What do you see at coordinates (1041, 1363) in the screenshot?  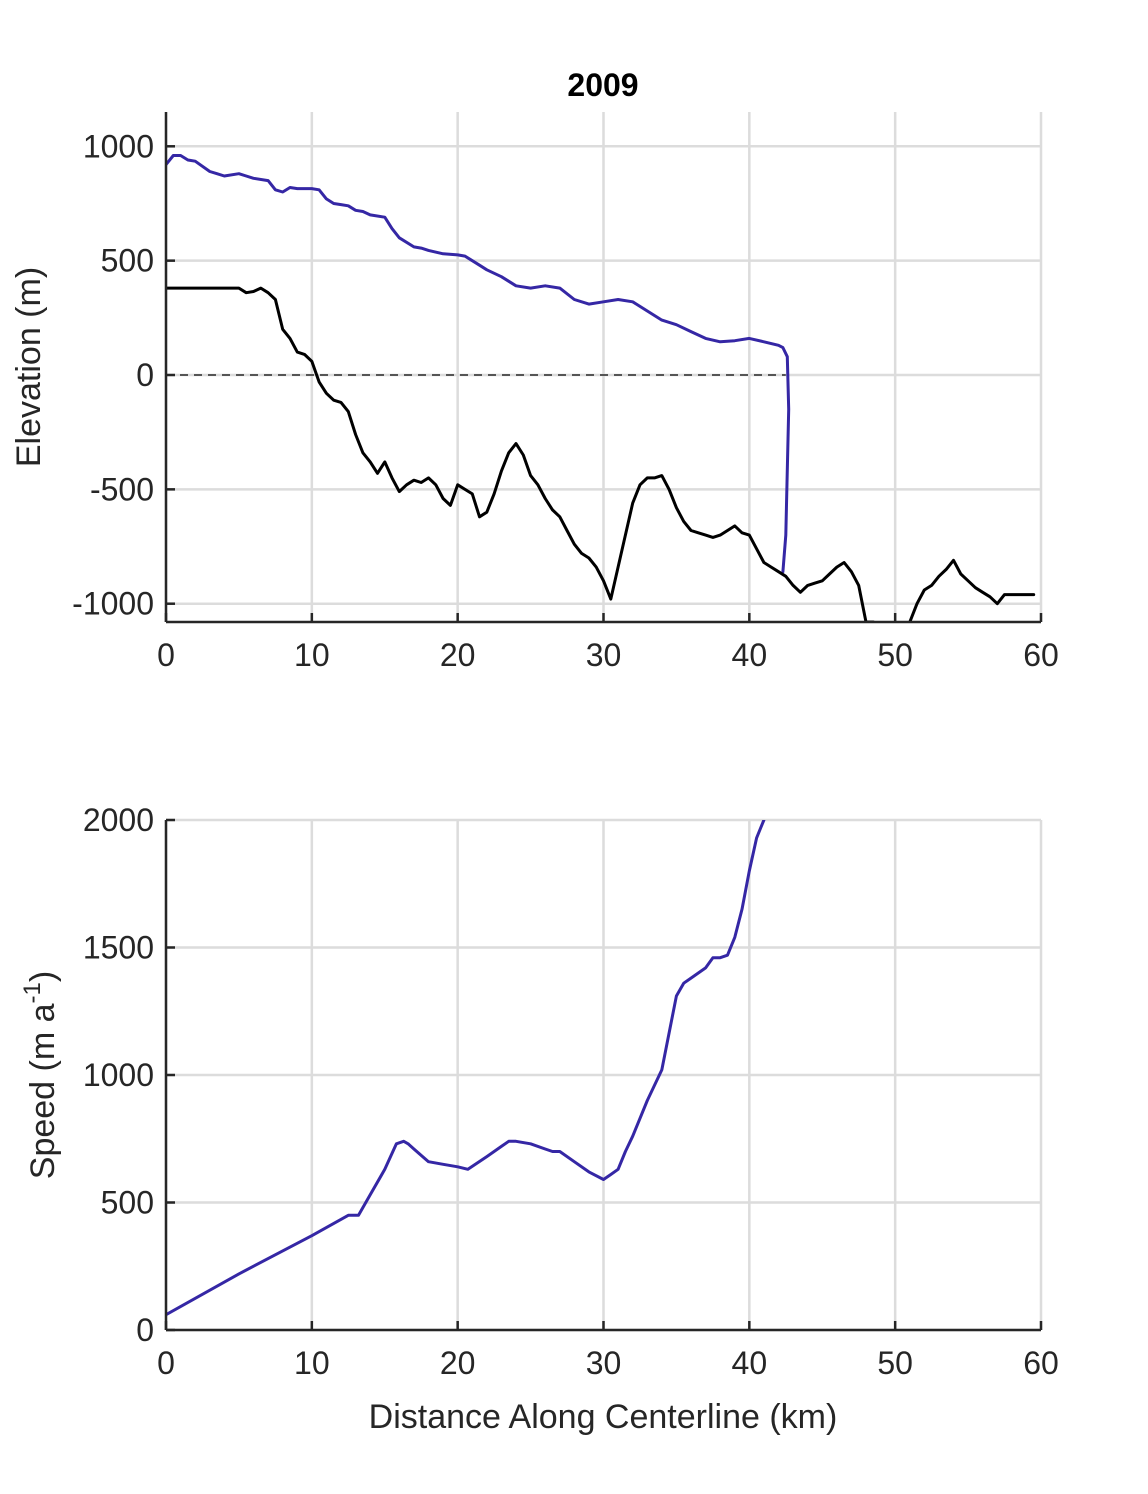 I see `speed-x-tick-label: 60` at bounding box center [1041, 1363].